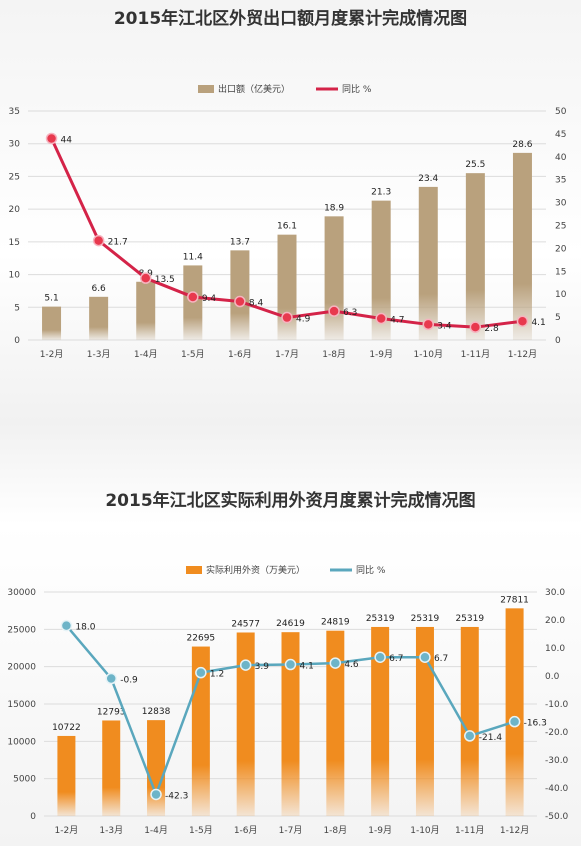  I want to click on y-right-tick-label: -10.0, so click(557, 705).